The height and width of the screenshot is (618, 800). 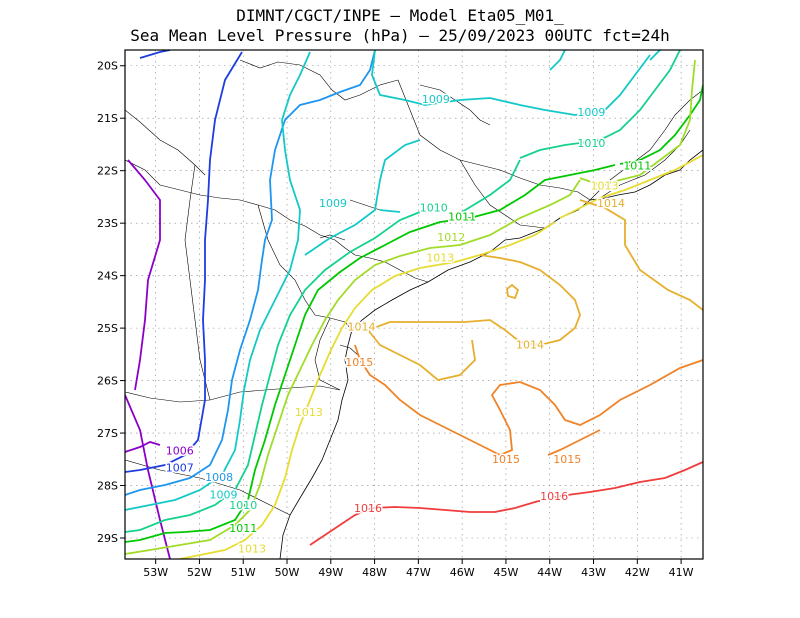 What do you see at coordinates (605, 60) in the screenshot?
I see `isobar-1009-mid` at bounding box center [605, 60].